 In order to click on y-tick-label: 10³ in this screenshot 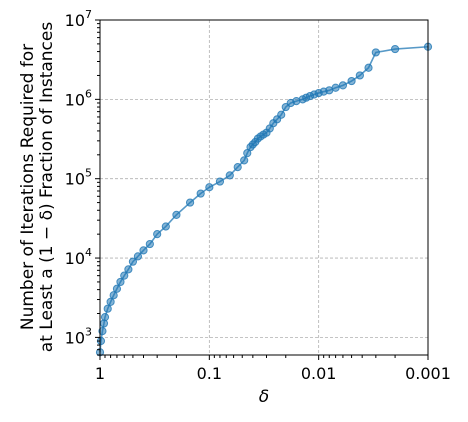, I will do `click(78, 336)`.